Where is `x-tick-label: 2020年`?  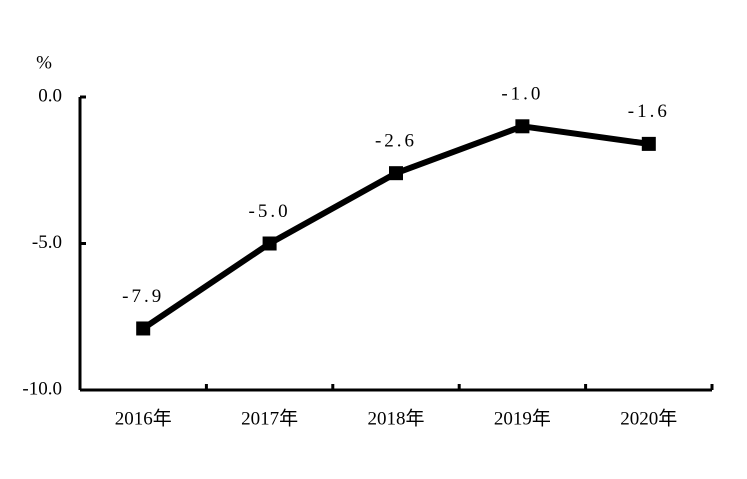
x-tick-label: 2020年 is located at coordinates (648, 418).